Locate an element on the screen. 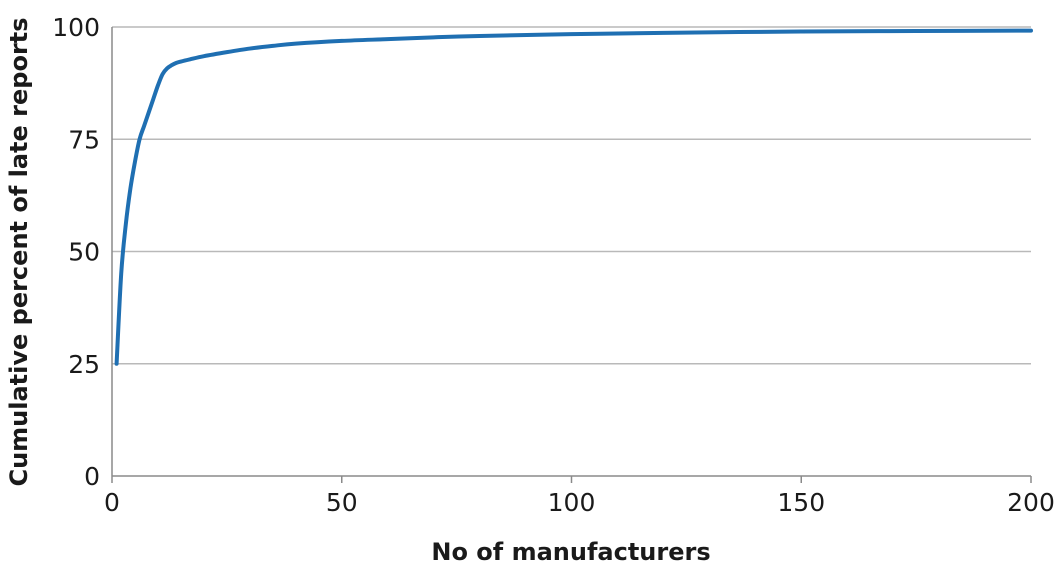  y-tick-label: 75 is located at coordinates (84, 139).